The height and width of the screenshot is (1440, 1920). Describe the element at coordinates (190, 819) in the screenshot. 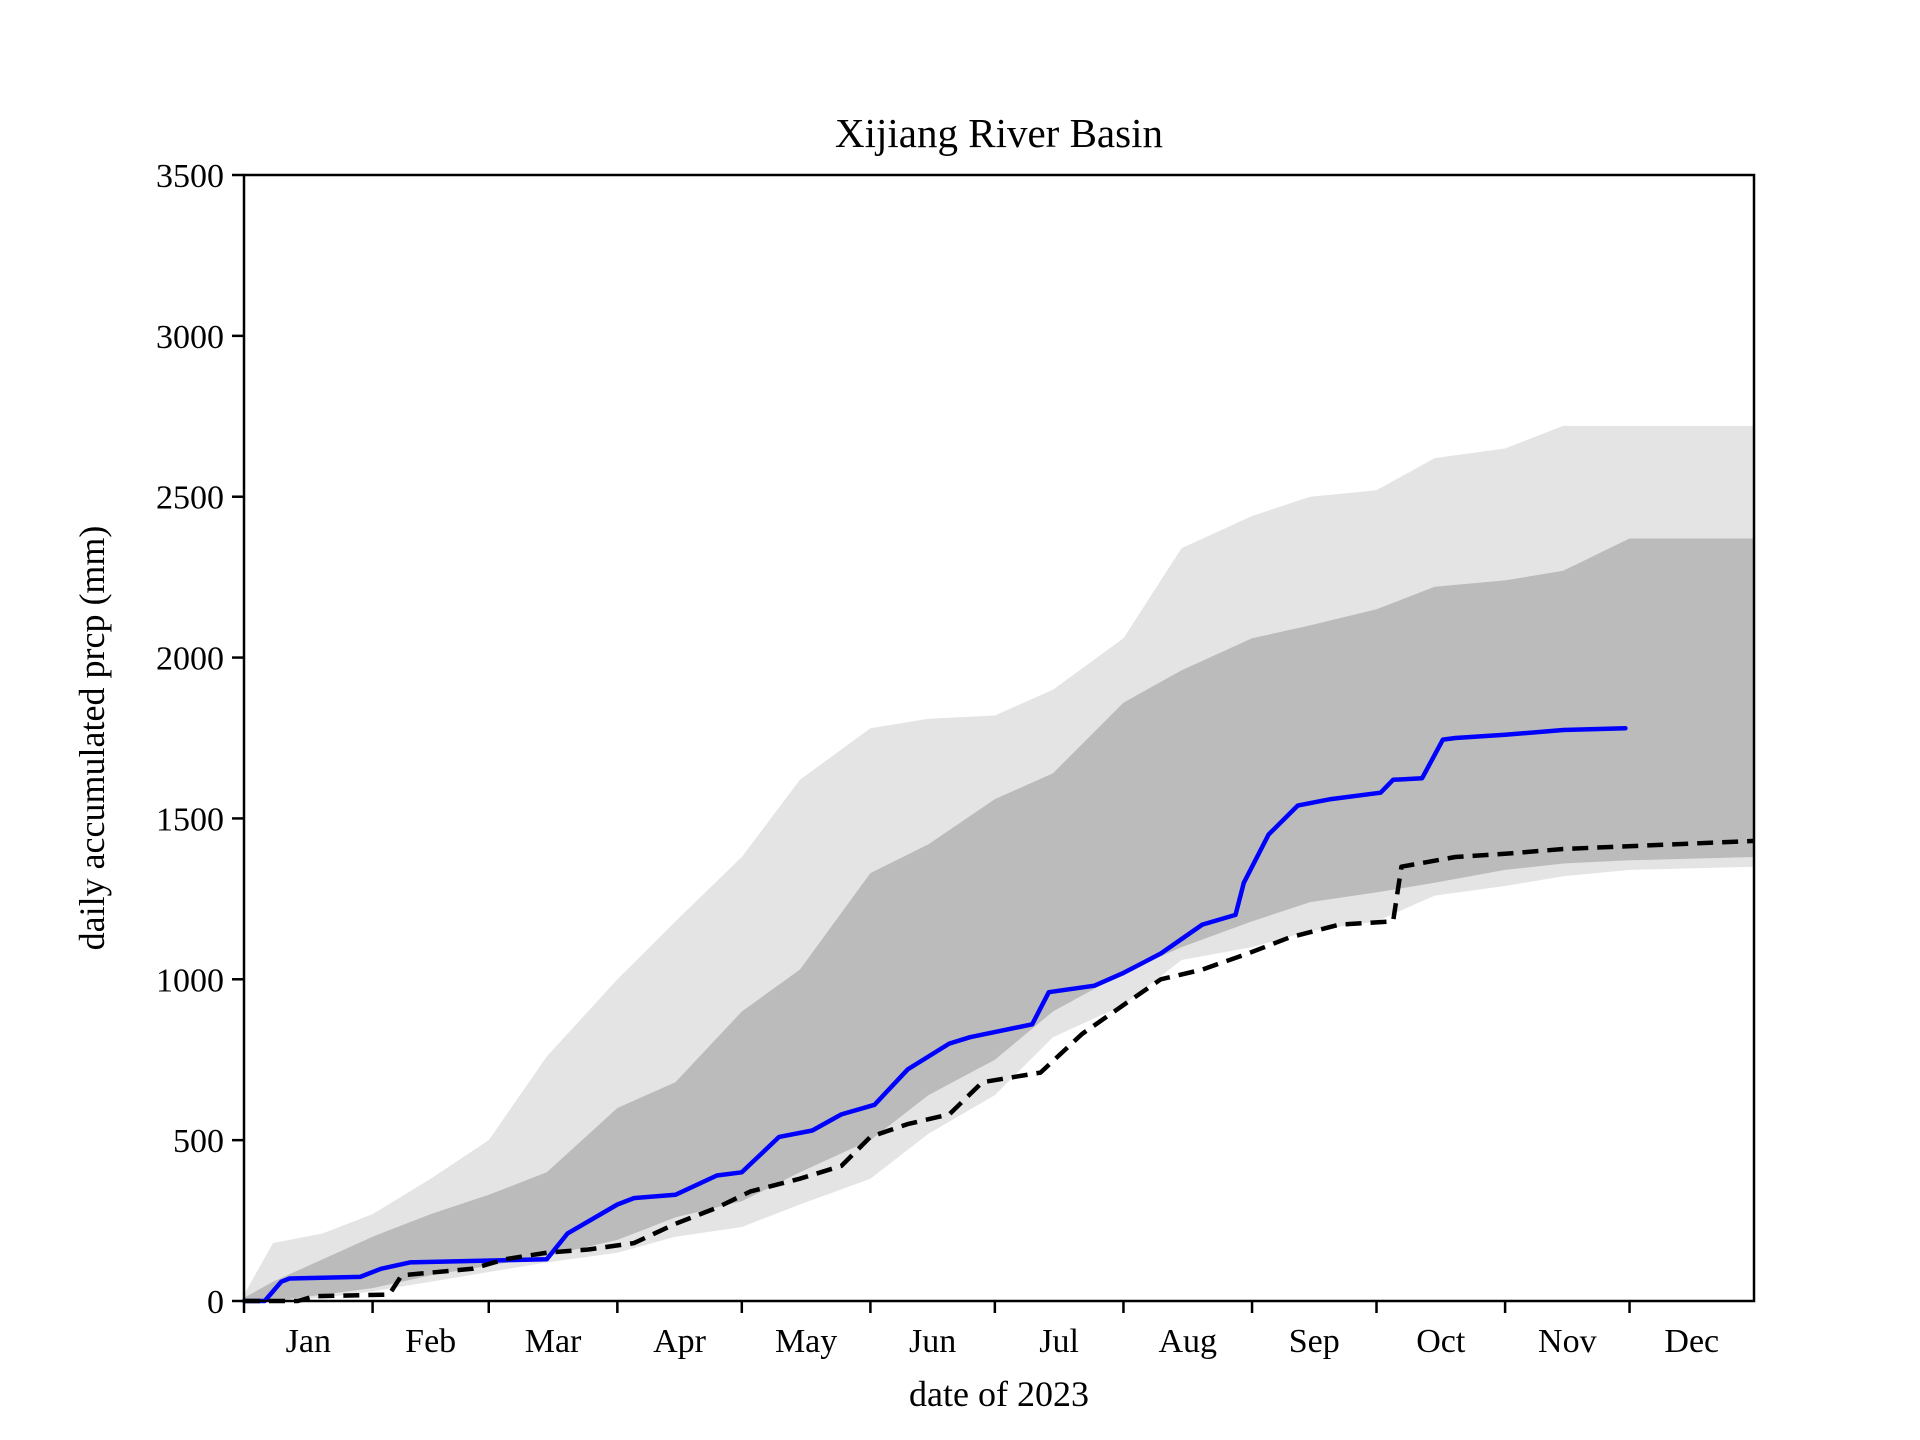

I see `y-tick-label: 1500` at that location.